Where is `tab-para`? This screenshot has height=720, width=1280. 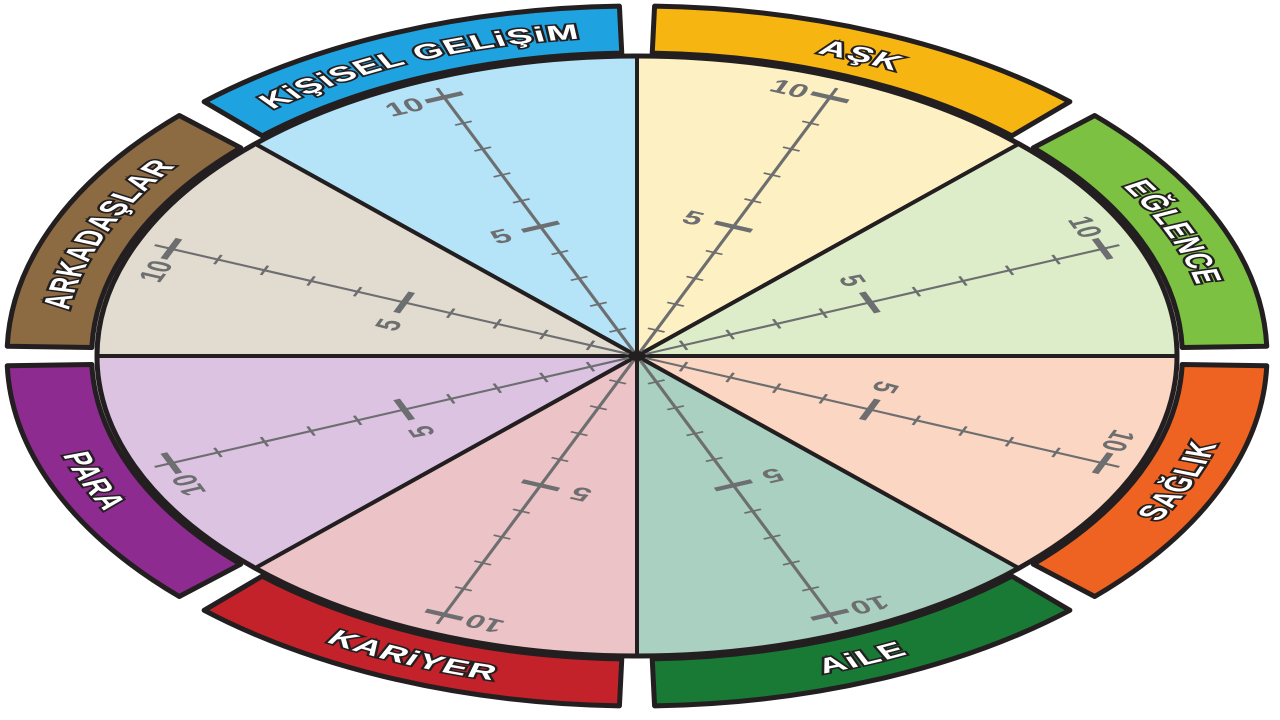
tab-para is located at coordinates (123, 480).